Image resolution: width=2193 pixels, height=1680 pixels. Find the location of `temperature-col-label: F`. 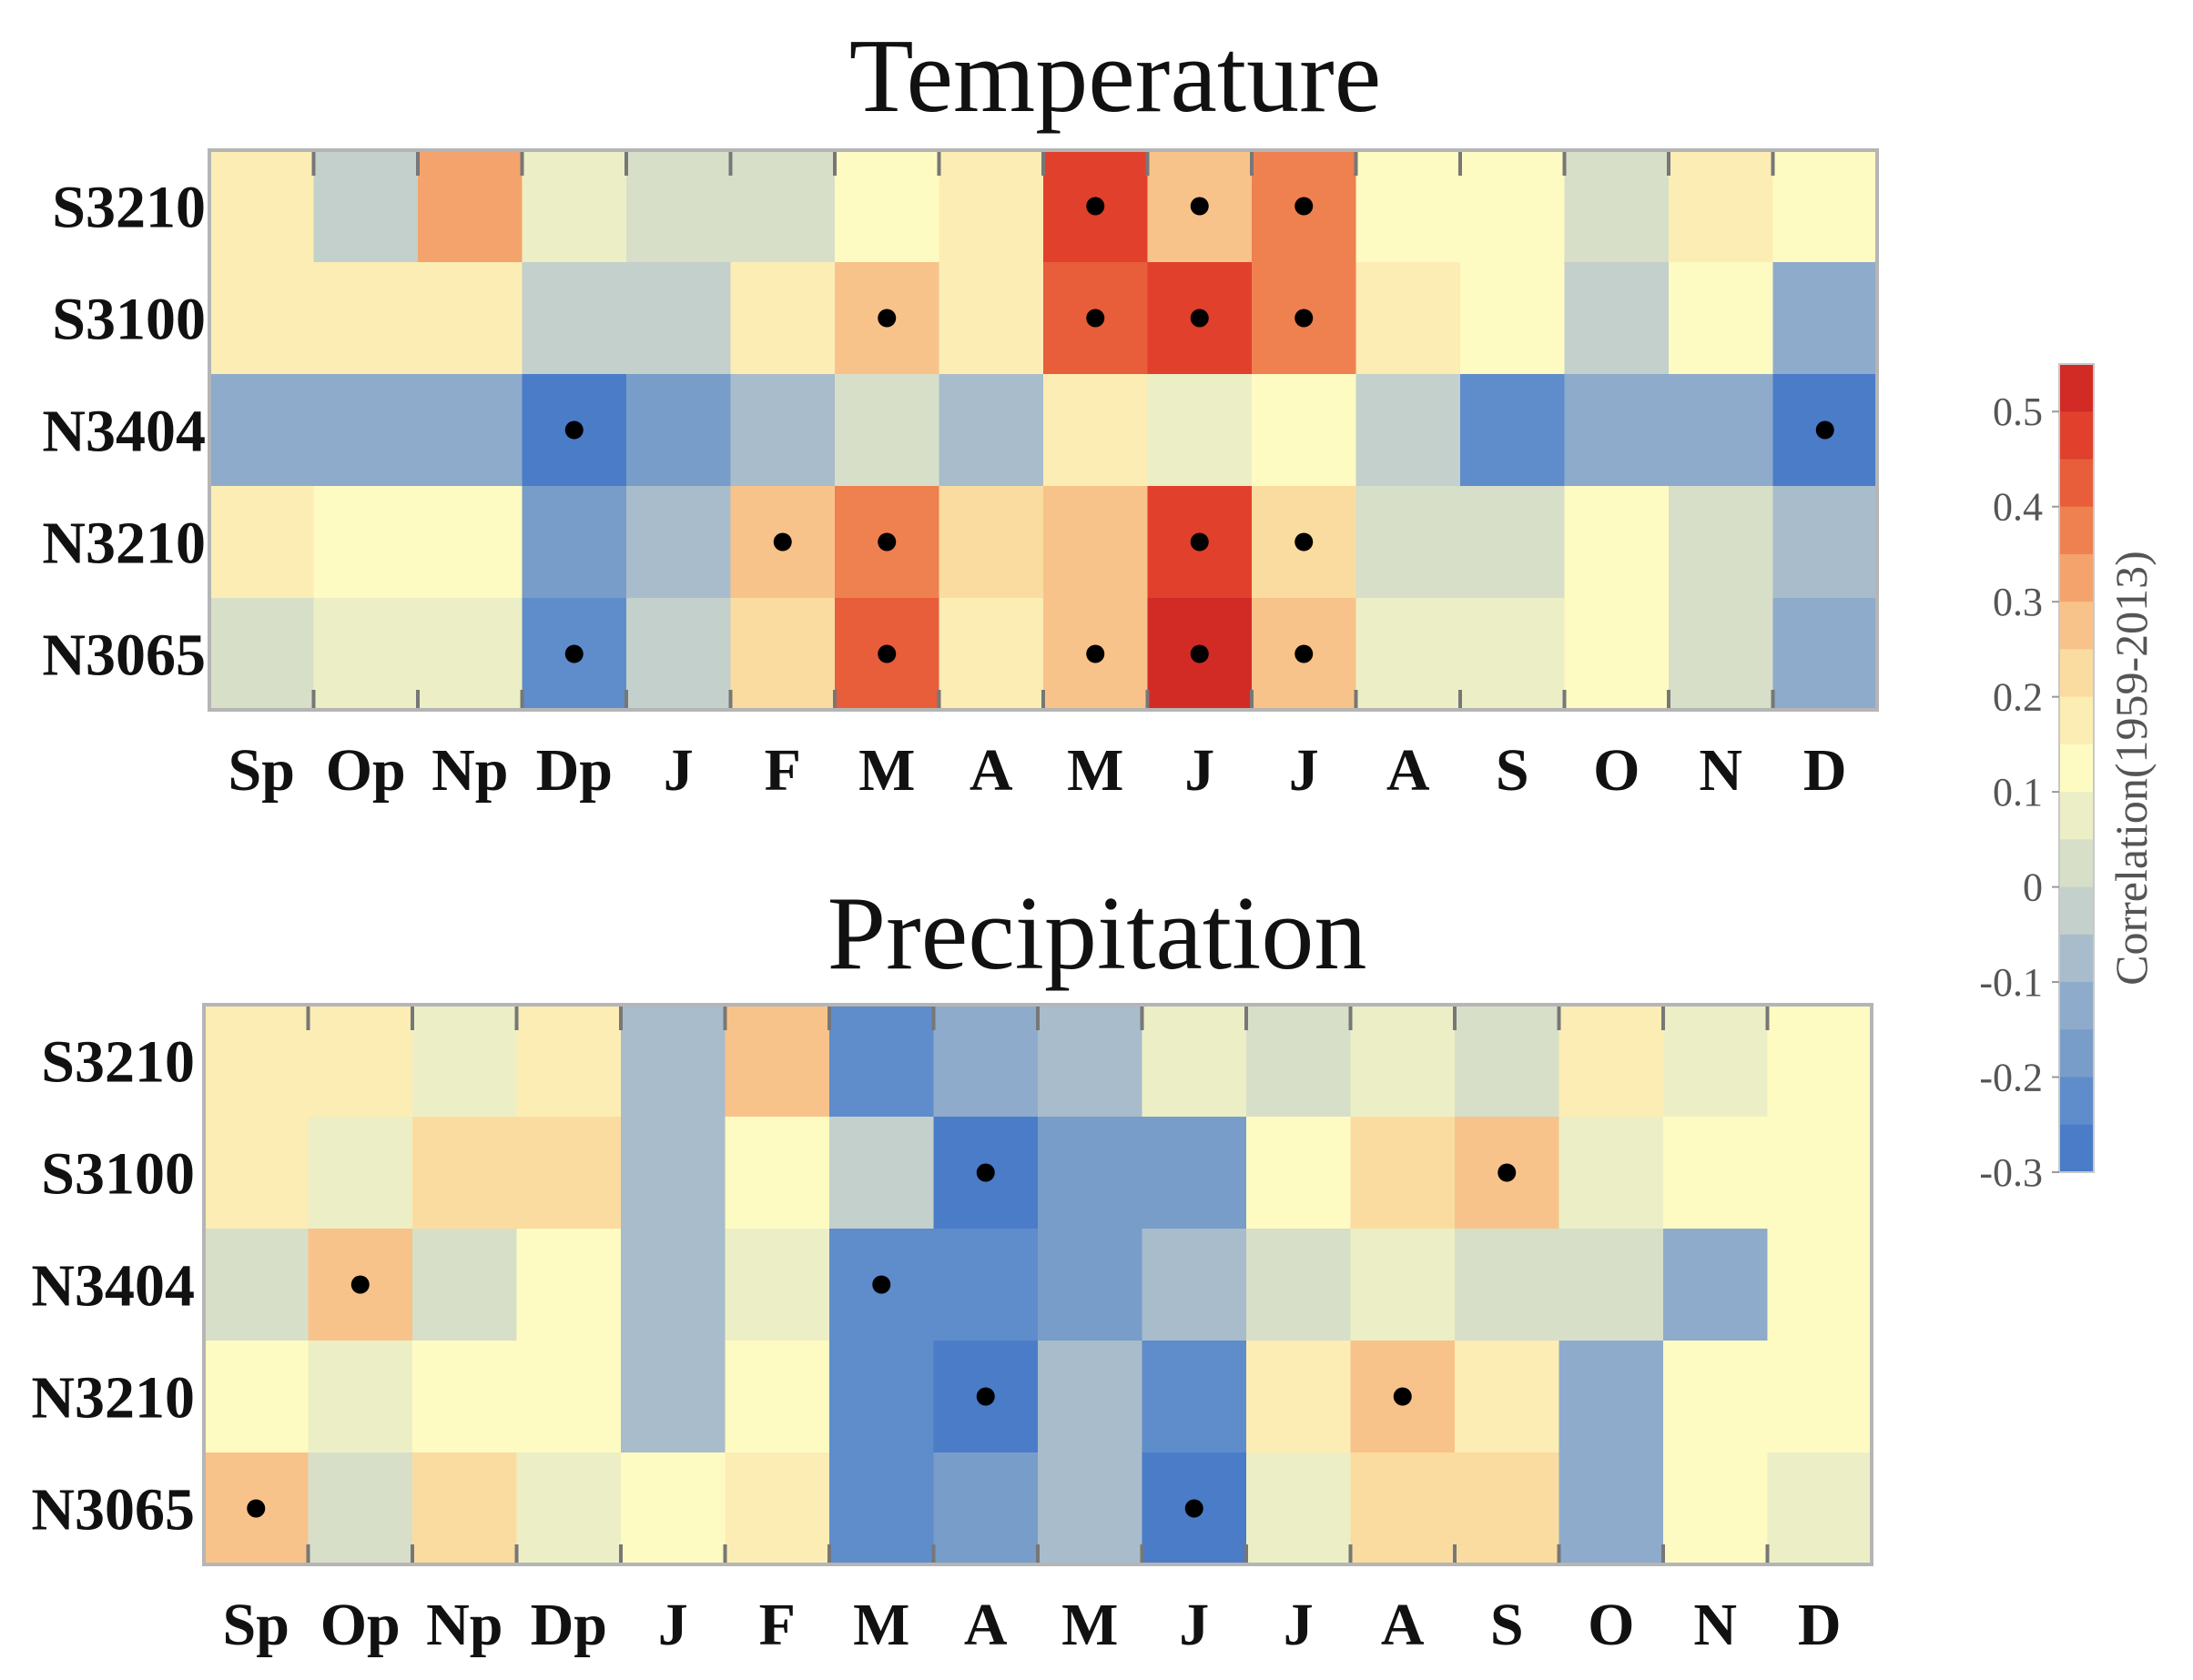

temperature-col-label: F is located at coordinates (783, 771).